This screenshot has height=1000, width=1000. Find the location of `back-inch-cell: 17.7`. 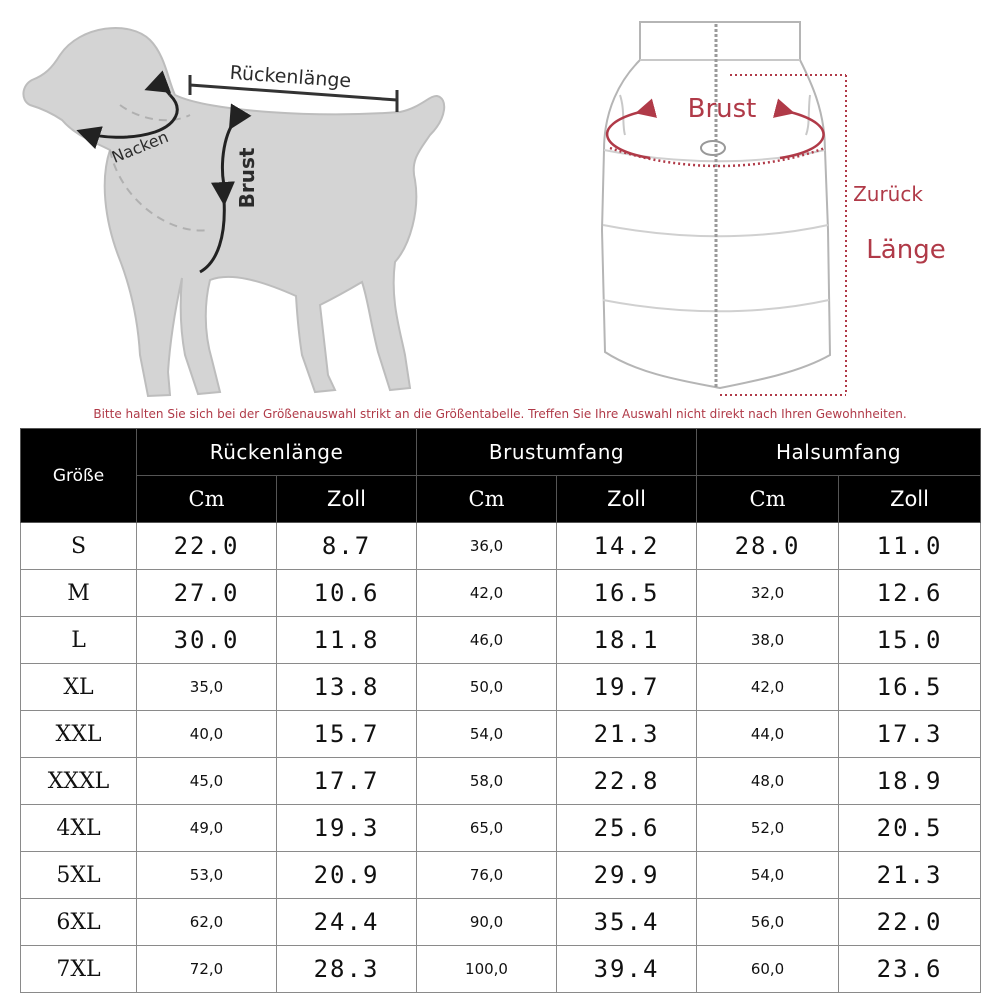

back-inch-cell: 17.7 is located at coordinates (346, 781).